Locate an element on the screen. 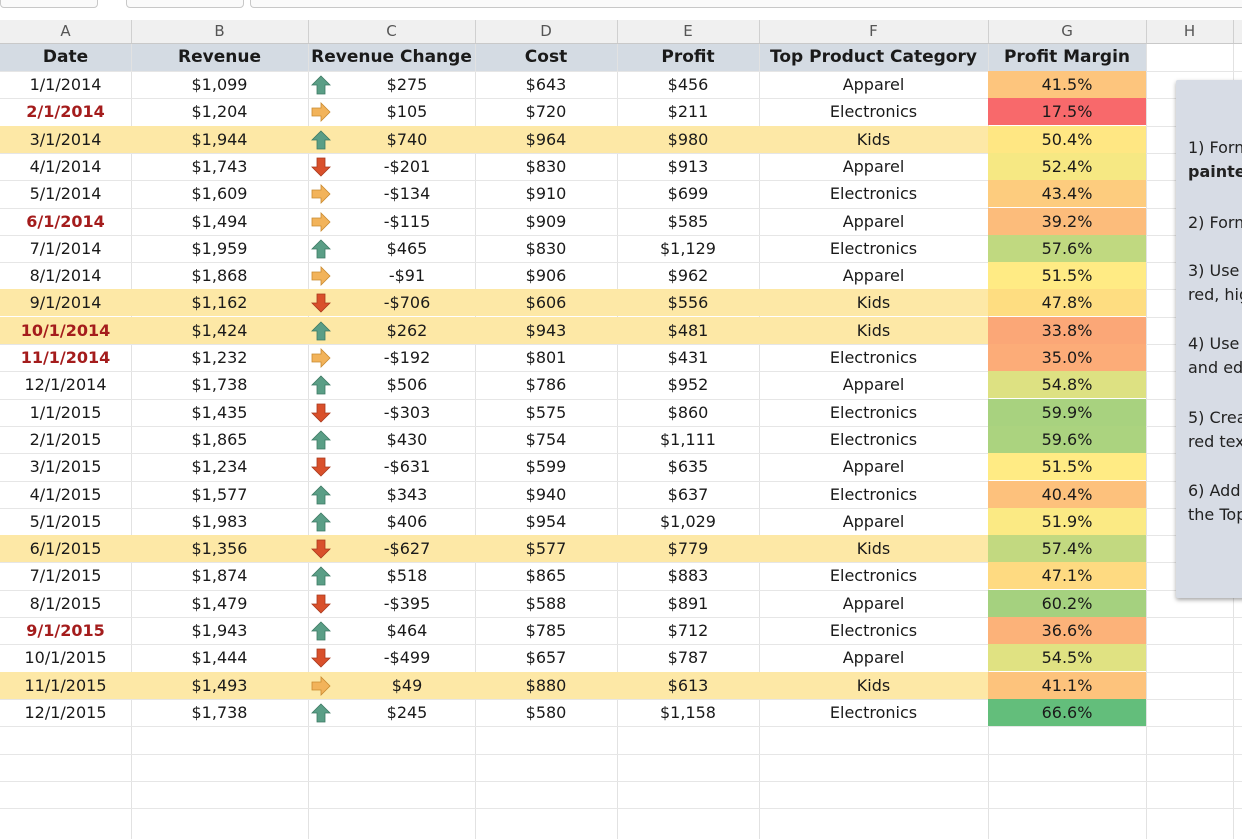  date-cell: 4/1/2014 is located at coordinates (65, 166).